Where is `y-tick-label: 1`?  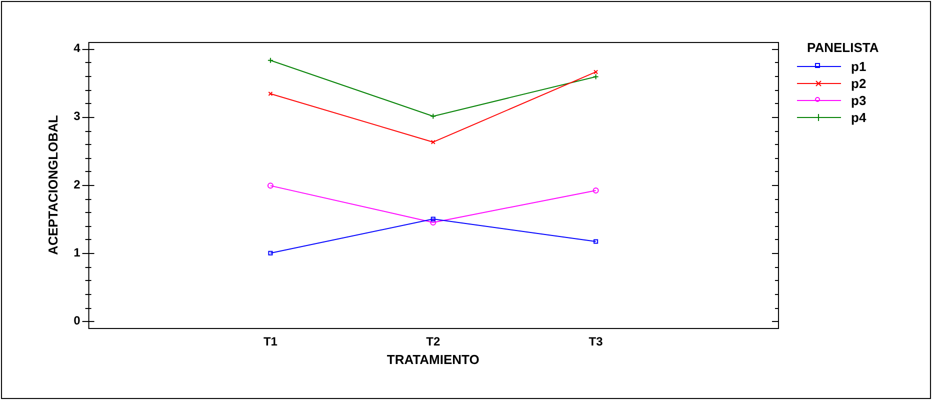
y-tick-label: 1 is located at coordinates (77, 252).